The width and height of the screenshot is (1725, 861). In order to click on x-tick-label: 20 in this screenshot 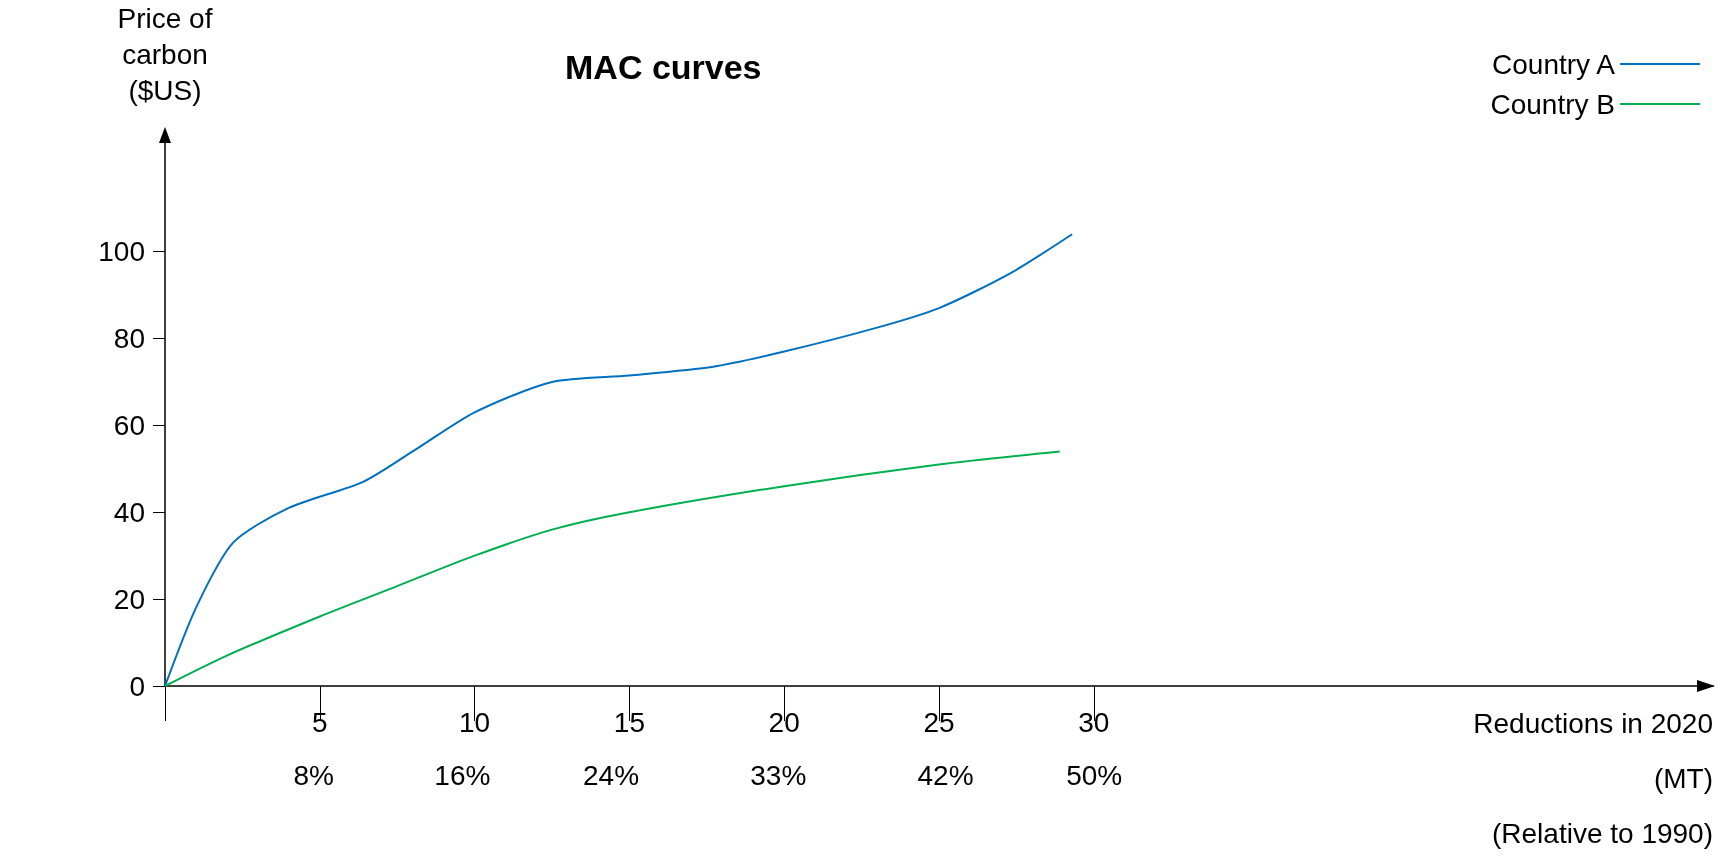, I will do `click(784, 722)`.